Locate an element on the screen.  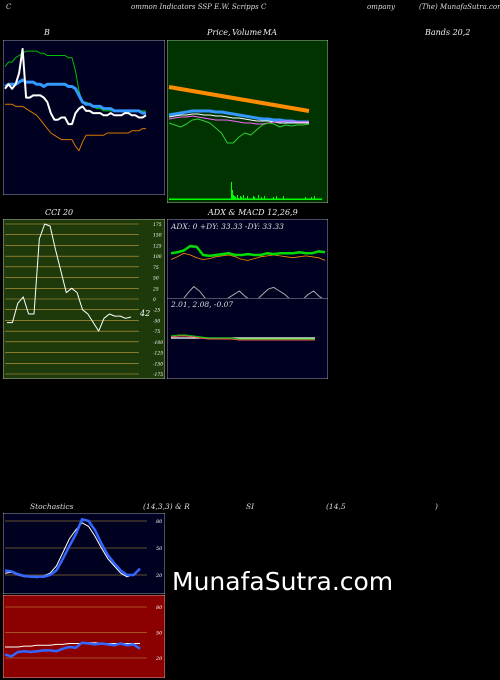
stoch-tick-label: 80 is located at coordinates (159, 522).